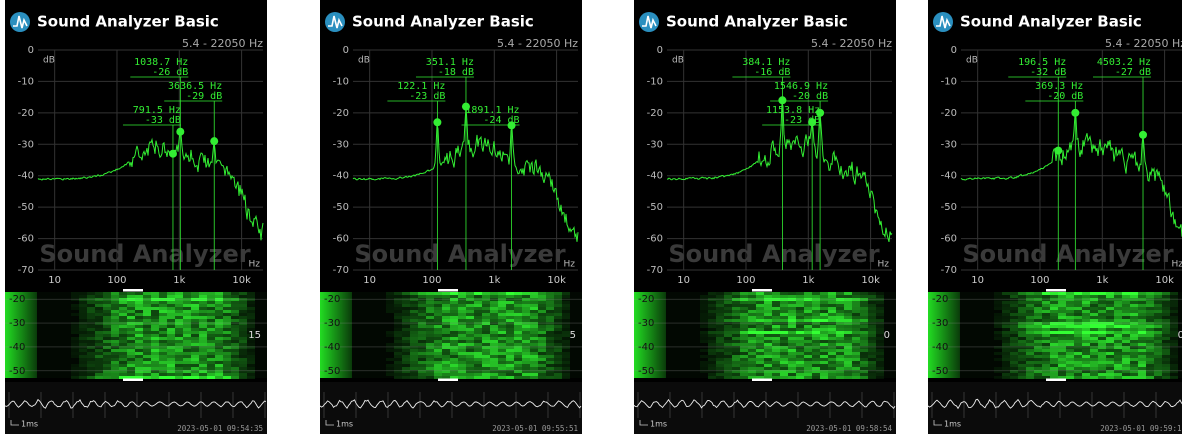 The image size is (1182, 434). Describe the element at coordinates (802, 120) in the screenshot. I see `peak-level: -23 dB` at that location.